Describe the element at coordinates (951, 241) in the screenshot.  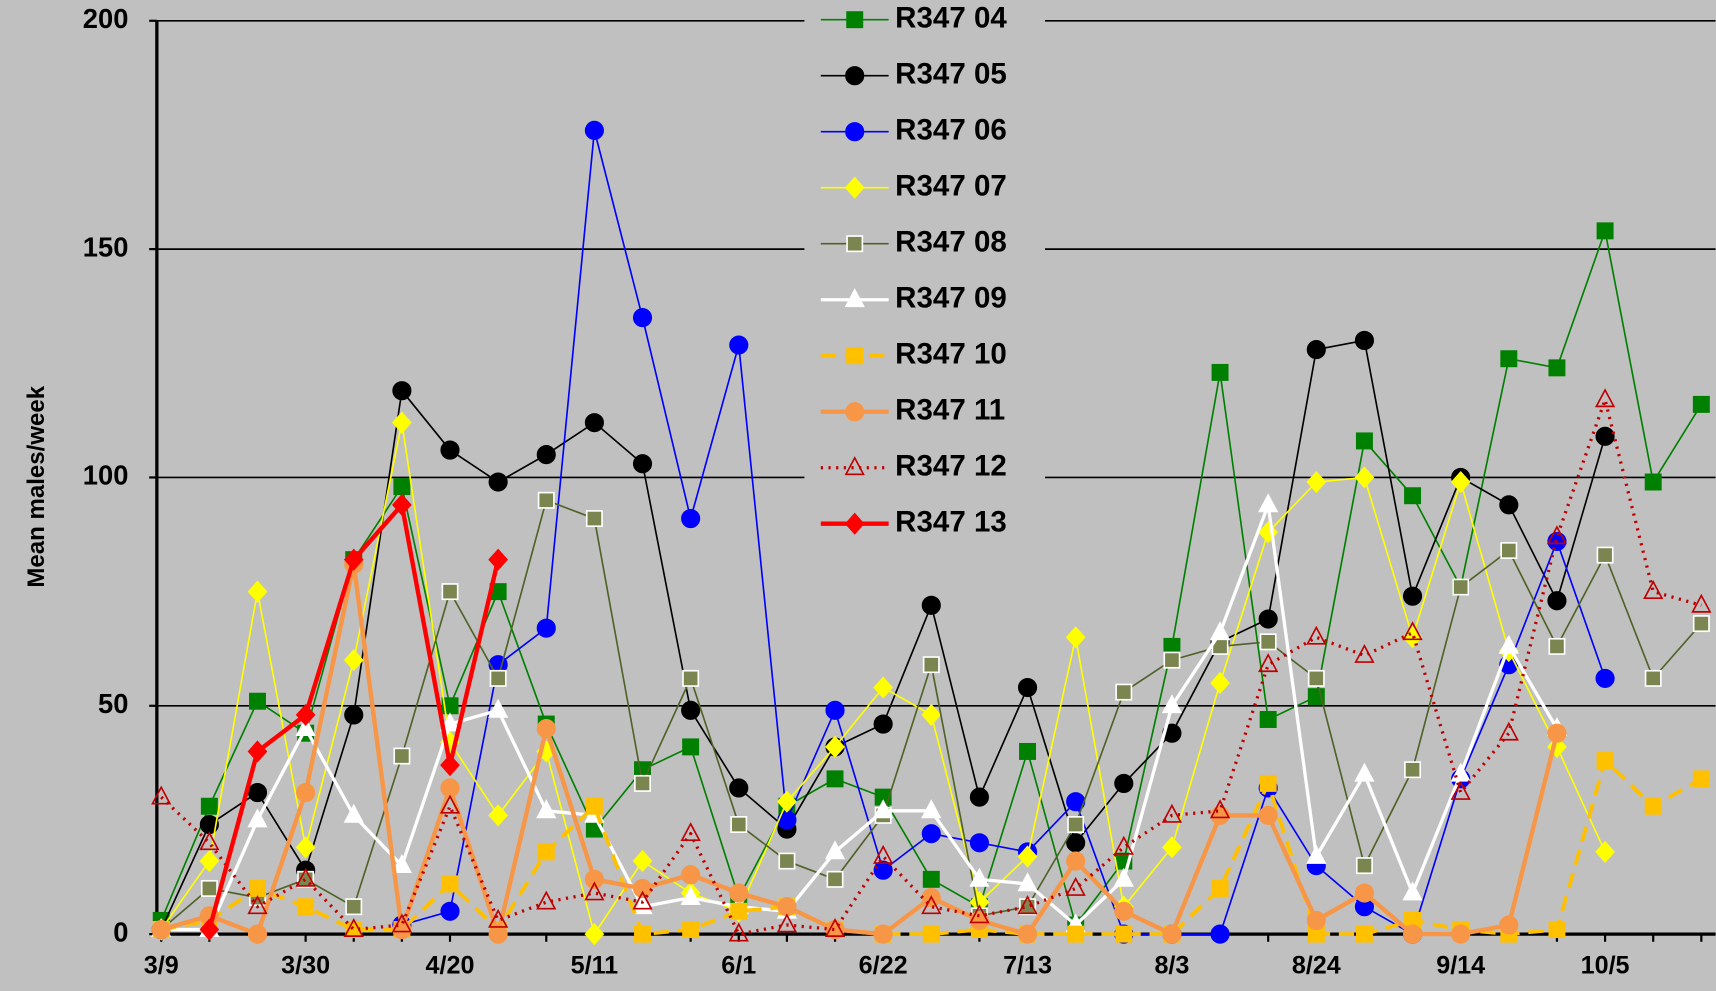
I see `legend-label: R347 08` at that location.